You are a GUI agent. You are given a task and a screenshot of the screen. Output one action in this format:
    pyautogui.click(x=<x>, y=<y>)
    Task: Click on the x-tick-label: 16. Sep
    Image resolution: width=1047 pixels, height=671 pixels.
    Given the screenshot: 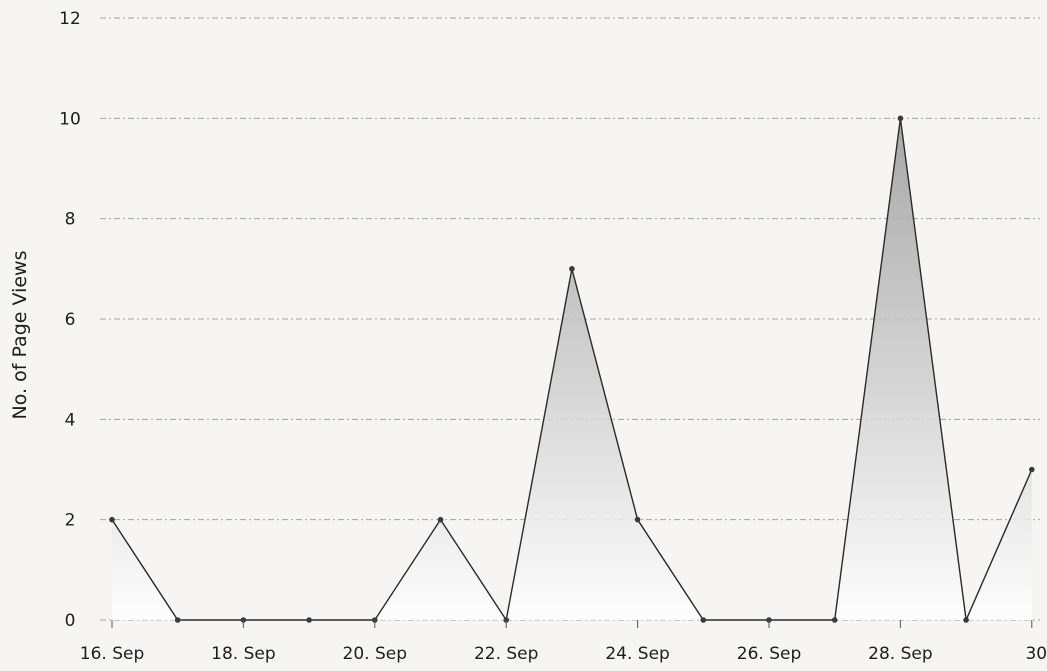 What is the action you would take?
    pyautogui.click(x=112, y=654)
    